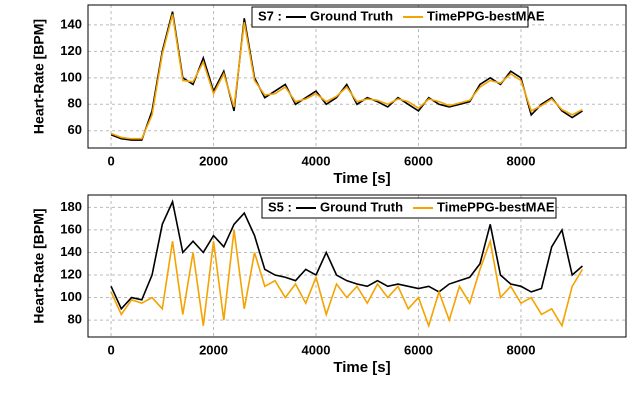 This screenshot has height=406, width=640. What do you see at coordinates (280, 206) in the screenshot?
I see `legend-title: S5 :` at bounding box center [280, 206].